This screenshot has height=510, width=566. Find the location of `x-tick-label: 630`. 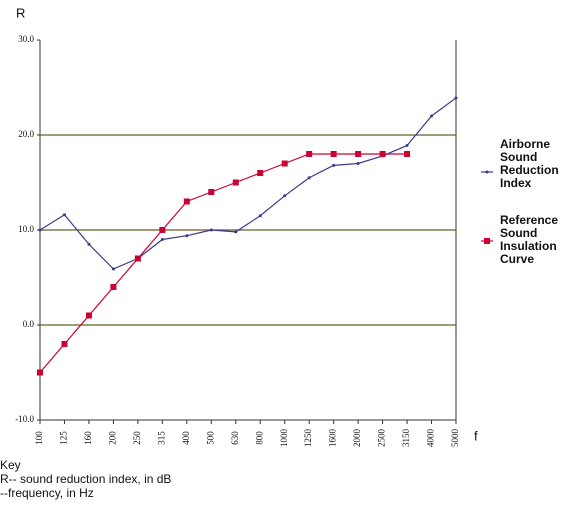

x-tick-label: 630 is located at coordinates (235, 438).